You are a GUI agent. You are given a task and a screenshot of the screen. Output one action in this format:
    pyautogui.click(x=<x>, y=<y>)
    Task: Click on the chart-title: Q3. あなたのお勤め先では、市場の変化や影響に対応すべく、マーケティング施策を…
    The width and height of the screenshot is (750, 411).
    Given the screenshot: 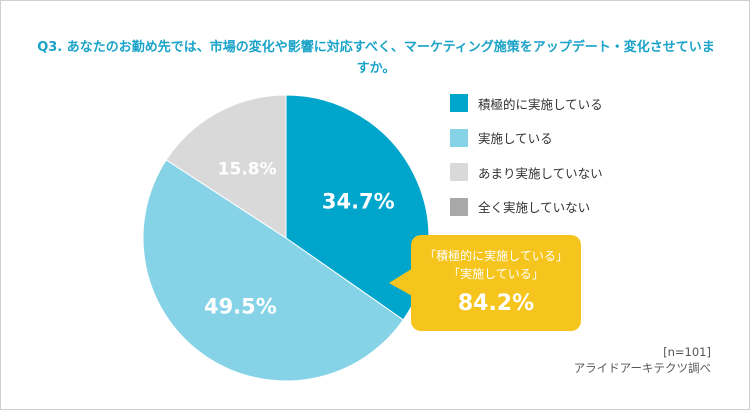 What is the action you would take?
    pyautogui.click(x=376, y=58)
    